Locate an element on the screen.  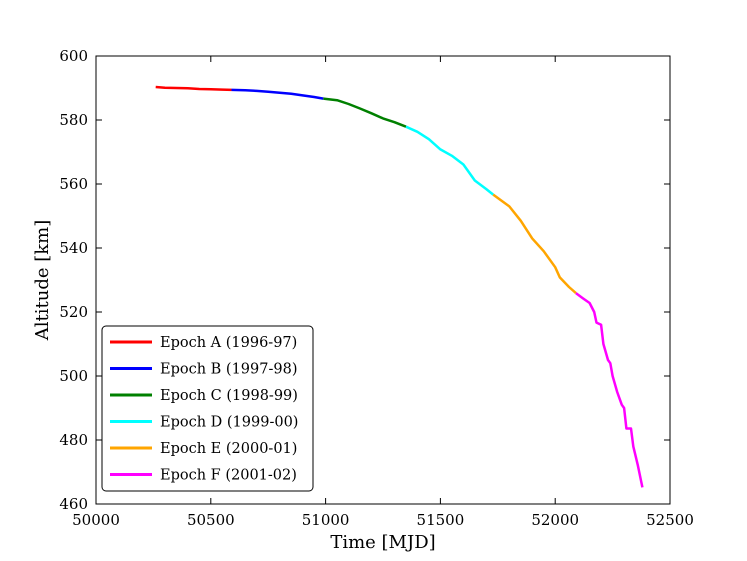
x-tick-label: 51000 is located at coordinates (326, 520).